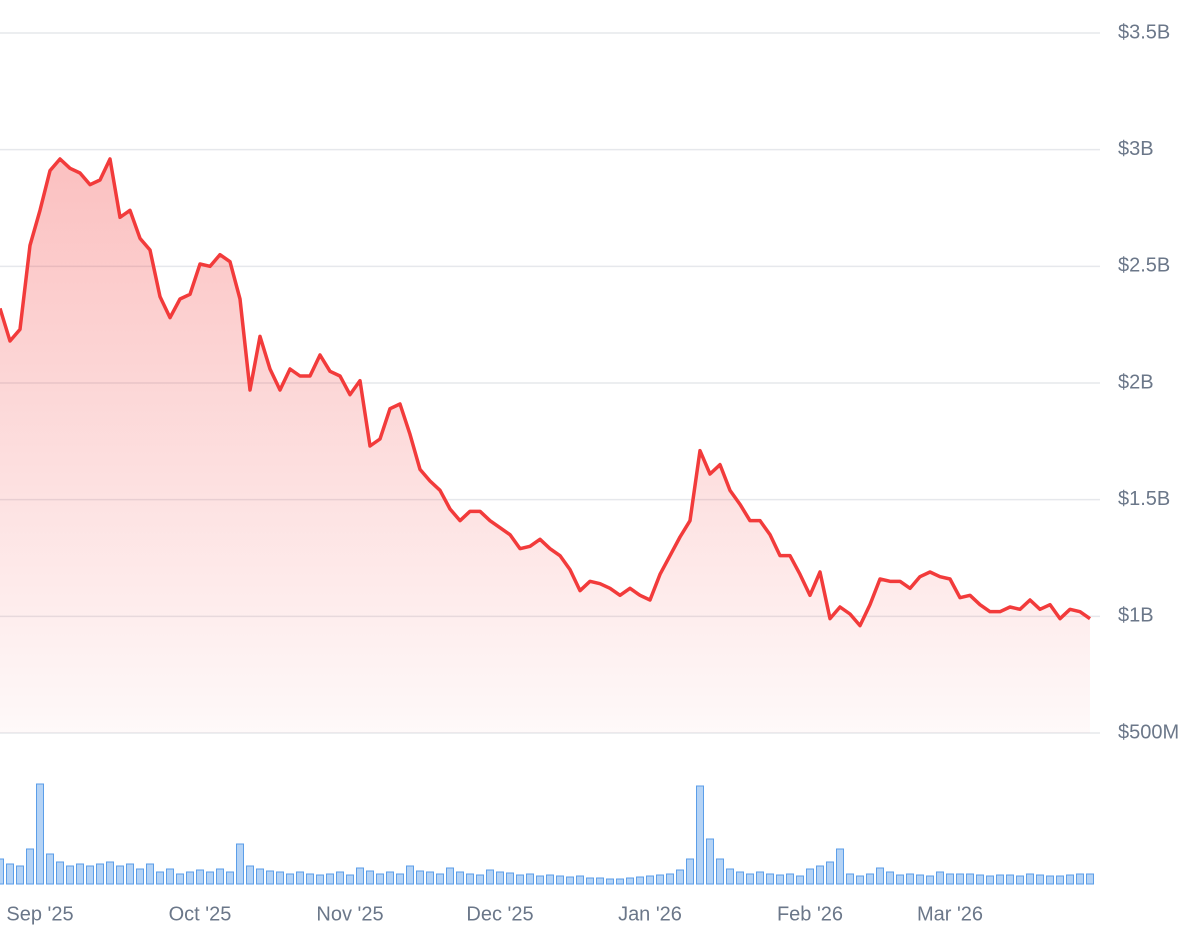 This screenshot has height=939, width=1198. Describe the element at coordinates (349, 914) in the screenshot. I see `x-tick-label: Nov '25` at that location.